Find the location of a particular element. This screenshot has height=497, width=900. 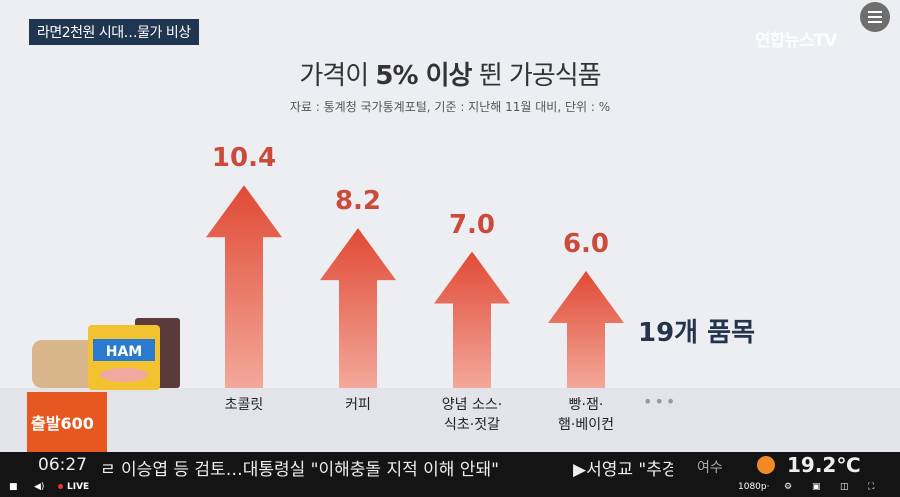

program-logo: 출발600 is located at coordinates (67, 422).